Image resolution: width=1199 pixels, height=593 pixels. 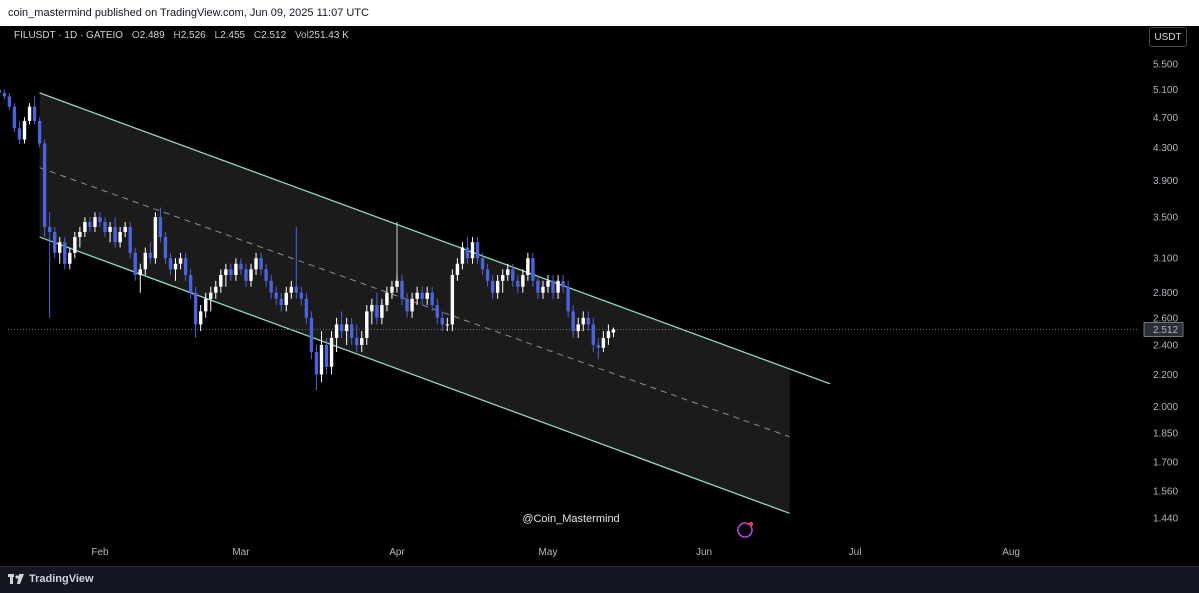 What do you see at coordinates (301, 35) in the screenshot?
I see `volume-label: Vol` at bounding box center [301, 35].